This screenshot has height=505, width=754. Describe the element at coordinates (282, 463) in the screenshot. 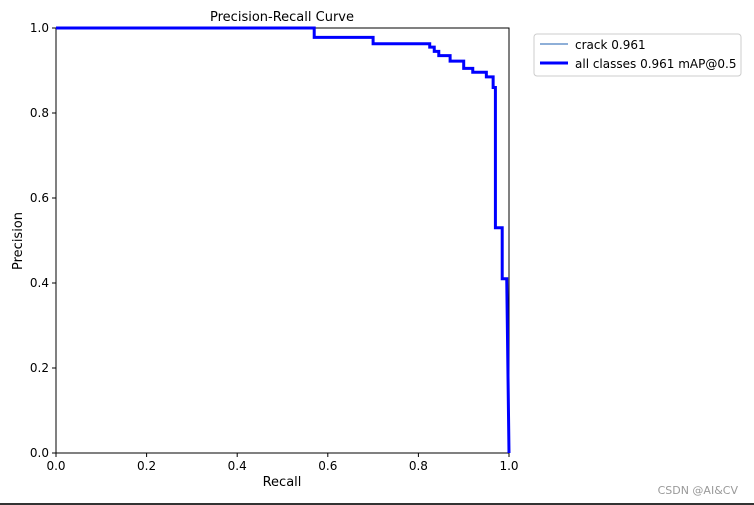

I see `x-axis-ticks: 0.0 0.2 0.4 0.6 0.8 1.0` at that location.